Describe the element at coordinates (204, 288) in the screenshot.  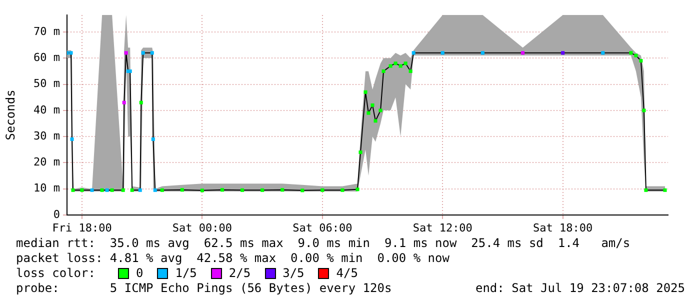
I see `text: probe: 5 ICMP Echo Pings (56 Bytes) every 120s` at that location.